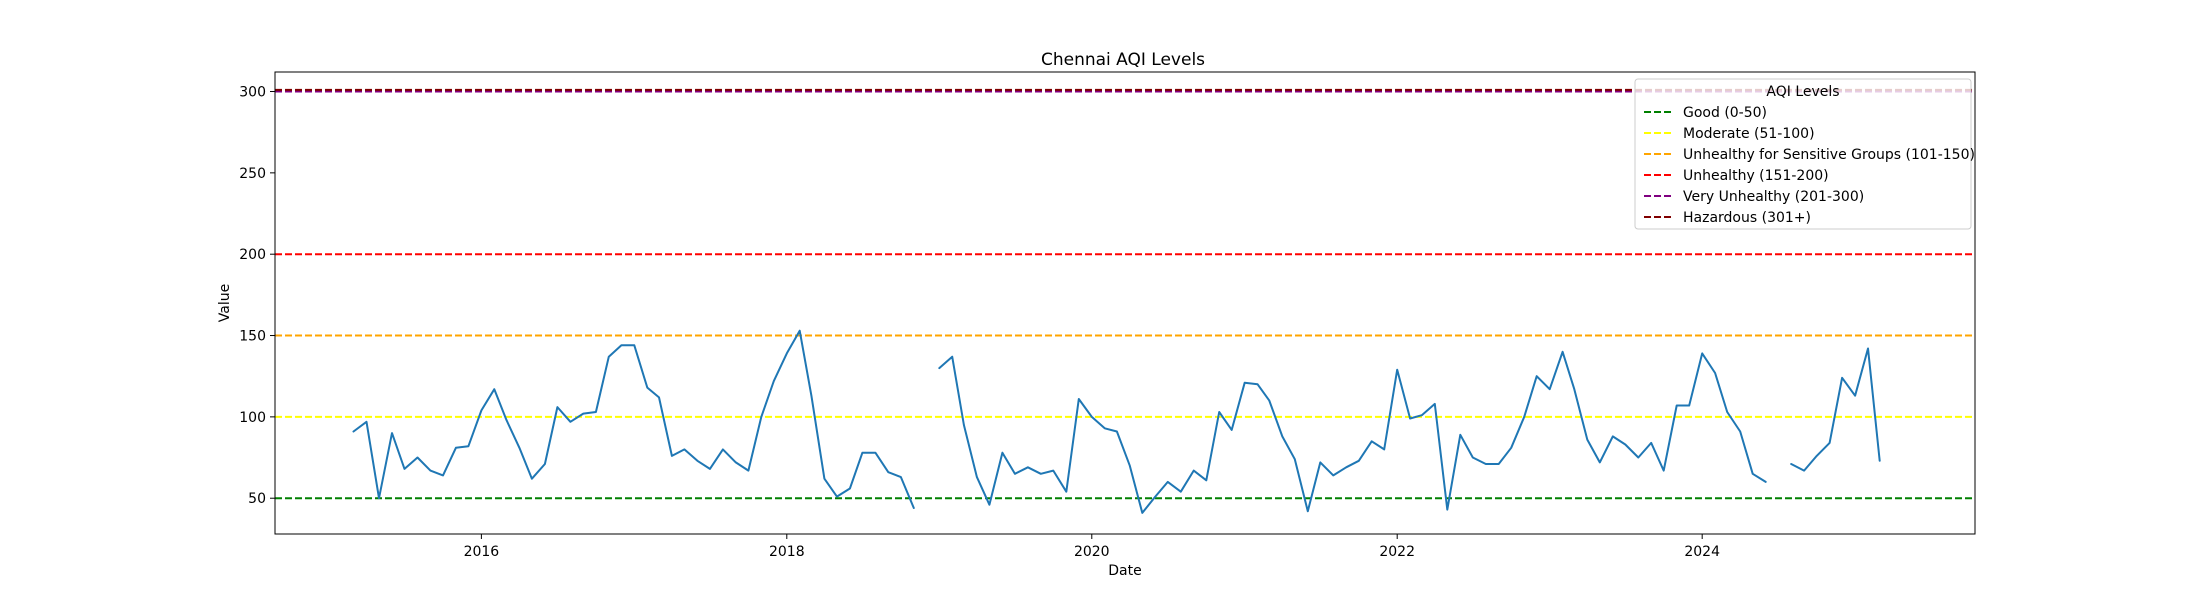 The image size is (2200, 604). What do you see at coordinates (787, 552) in the screenshot?
I see `x-tick-label-2018: 2018` at bounding box center [787, 552].